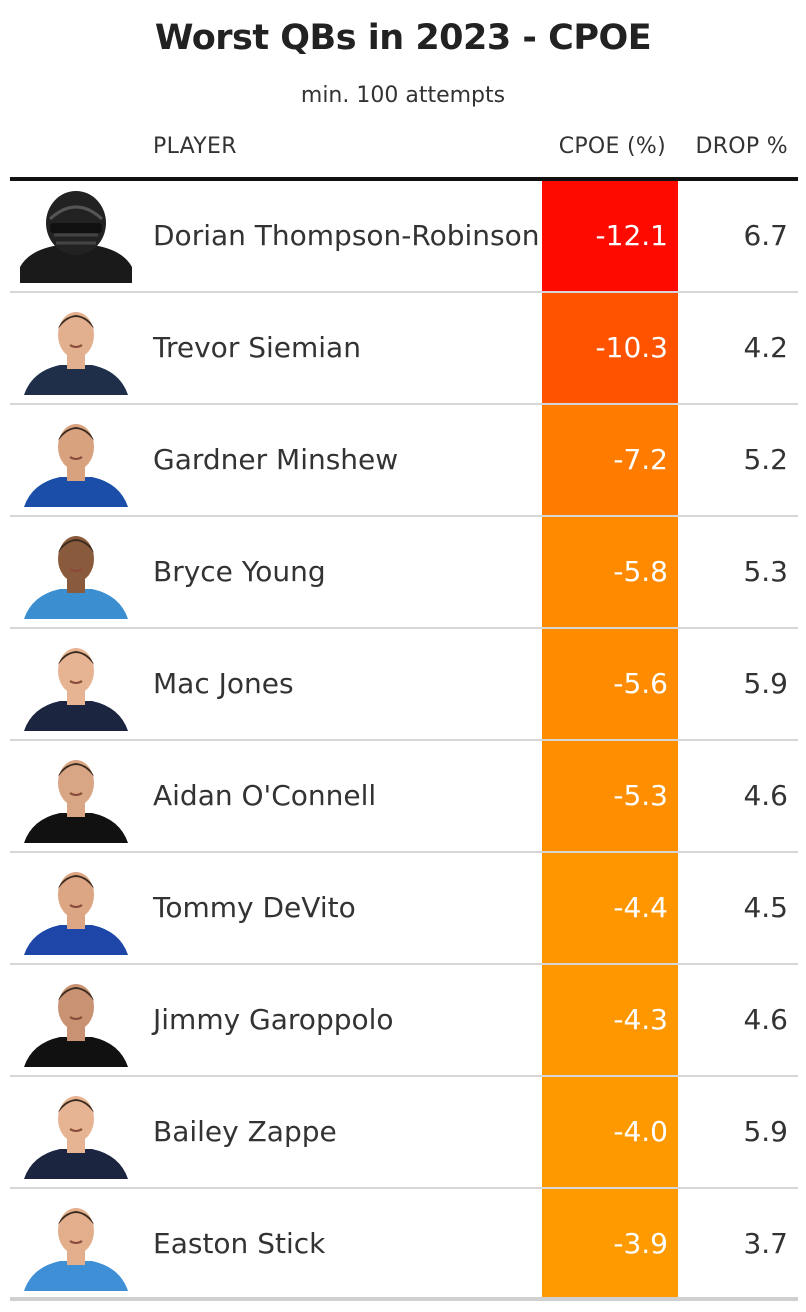 The height and width of the screenshot is (1312, 806). I want to click on table-row: Bryce Young -5.8 5.3, so click(404, 573).